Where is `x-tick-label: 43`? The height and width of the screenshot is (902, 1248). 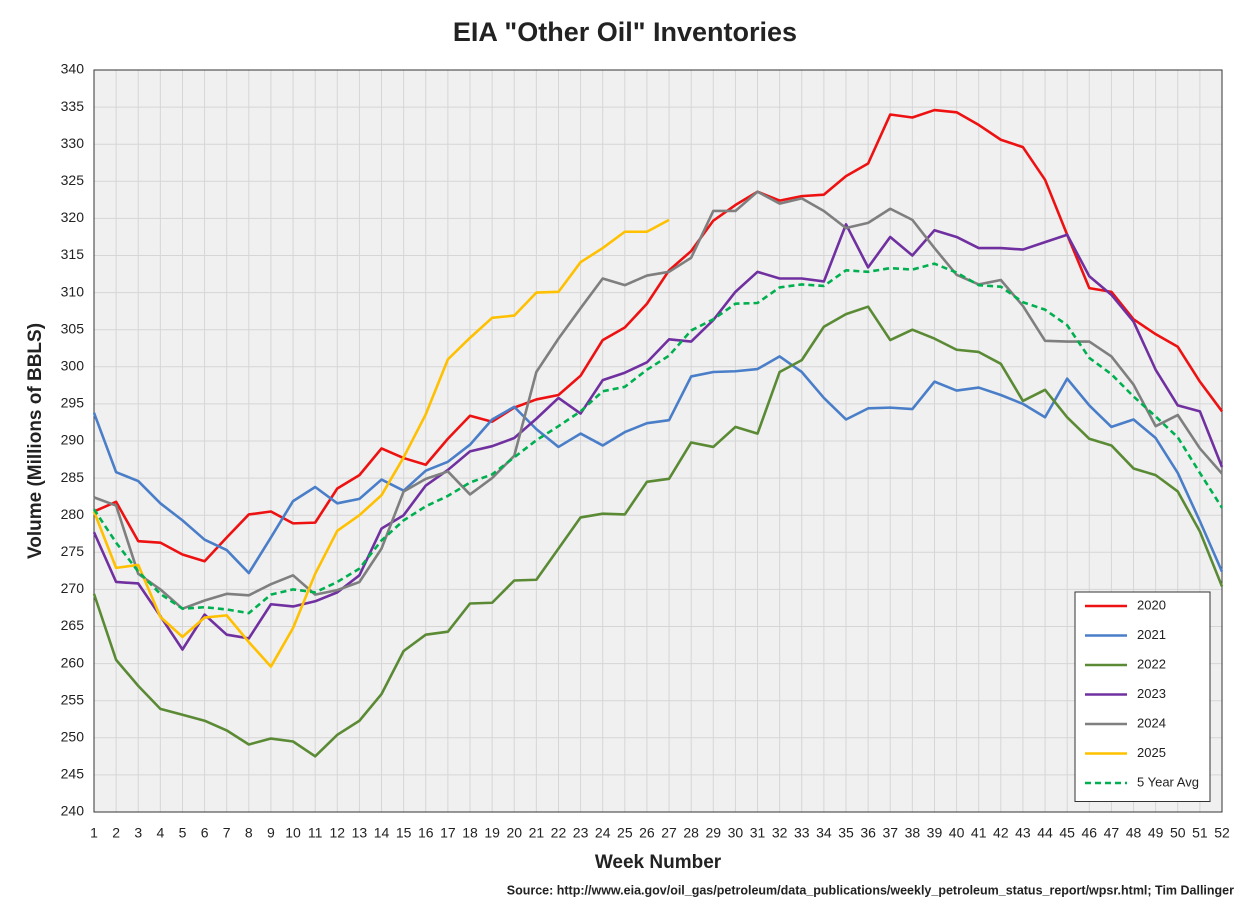 x-tick-label: 43 is located at coordinates (1023, 833).